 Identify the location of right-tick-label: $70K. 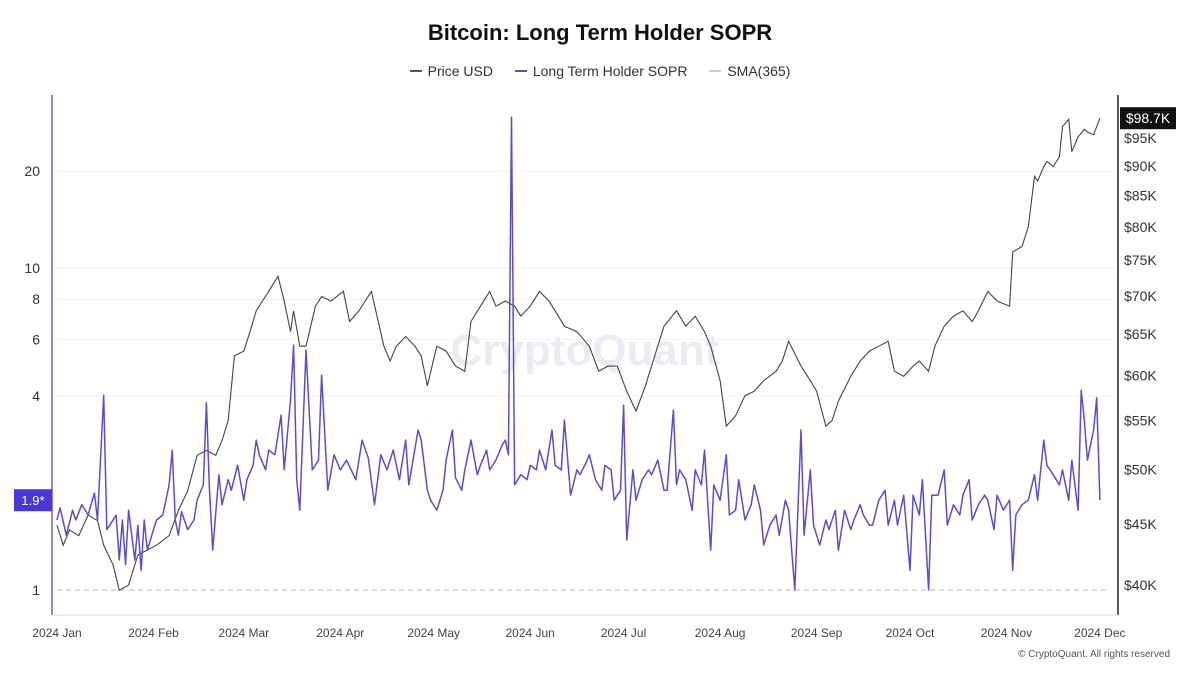
(1140, 296).